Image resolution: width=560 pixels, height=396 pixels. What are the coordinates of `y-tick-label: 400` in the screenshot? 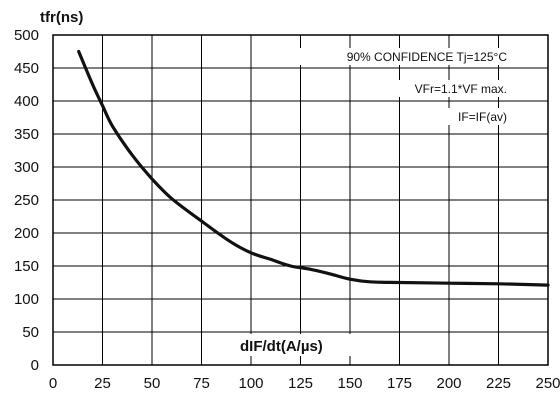 It's located at (26, 101).